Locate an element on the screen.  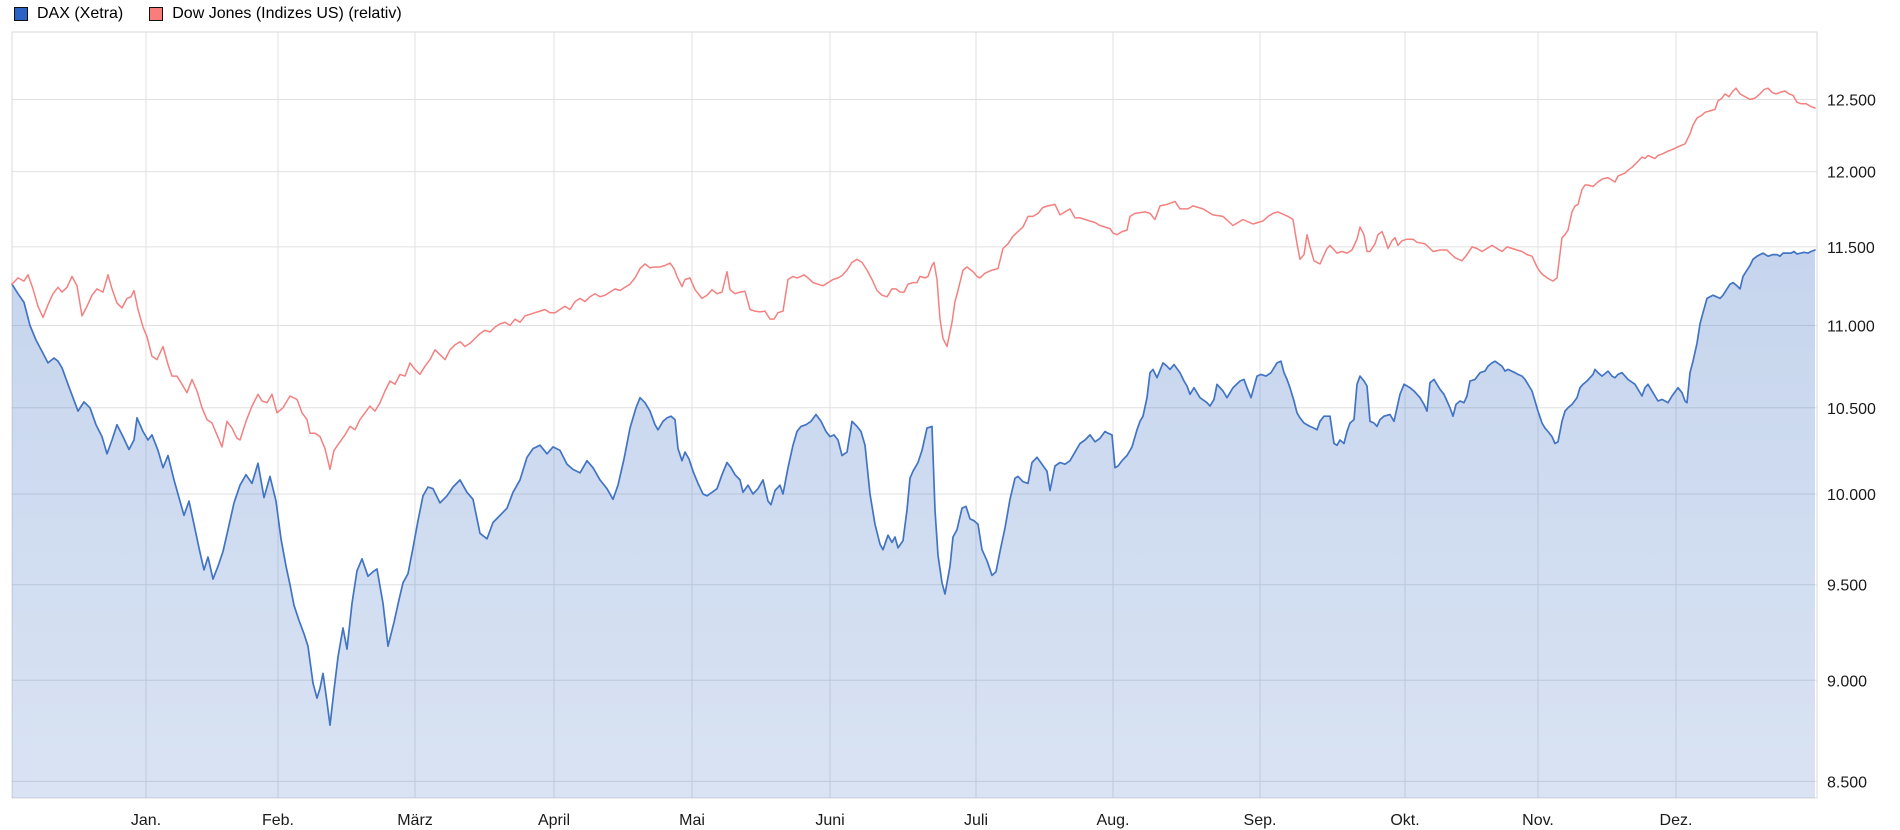
y-tick-label: 10.500 is located at coordinates (1851, 409).